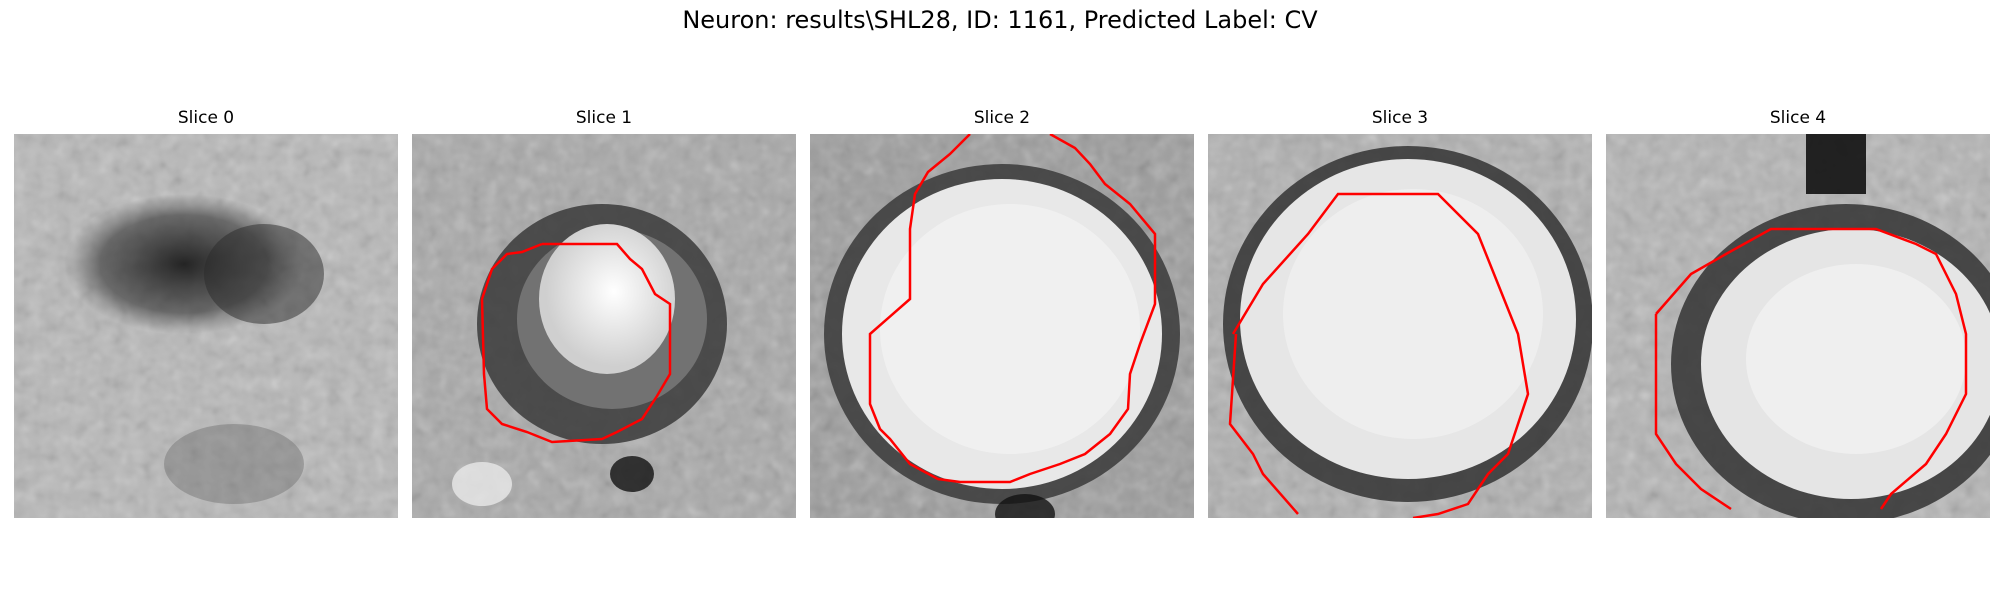 The height and width of the screenshot is (600, 2000). I want to click on slice-title: Slice 3, so click(1400, 118).